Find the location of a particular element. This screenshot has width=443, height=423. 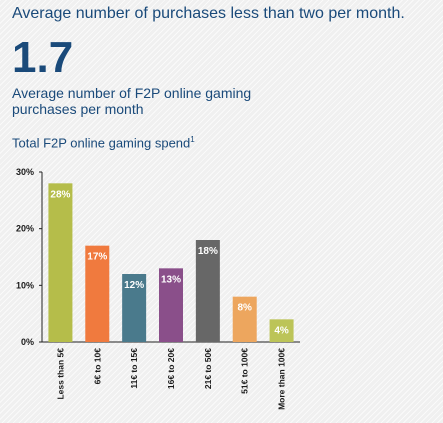

bar-value-label: 28% is located at coordinates (60, 194).